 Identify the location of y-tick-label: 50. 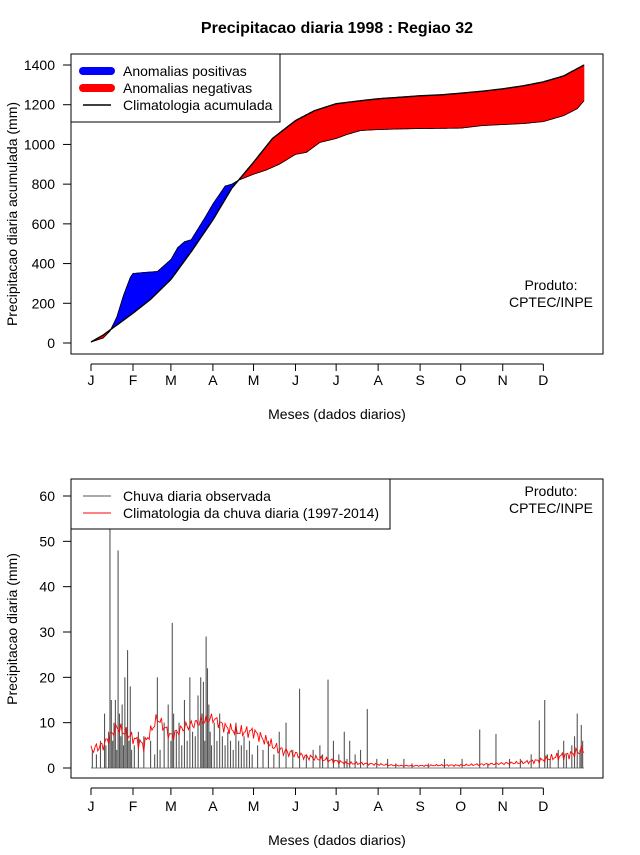
(47, 541).